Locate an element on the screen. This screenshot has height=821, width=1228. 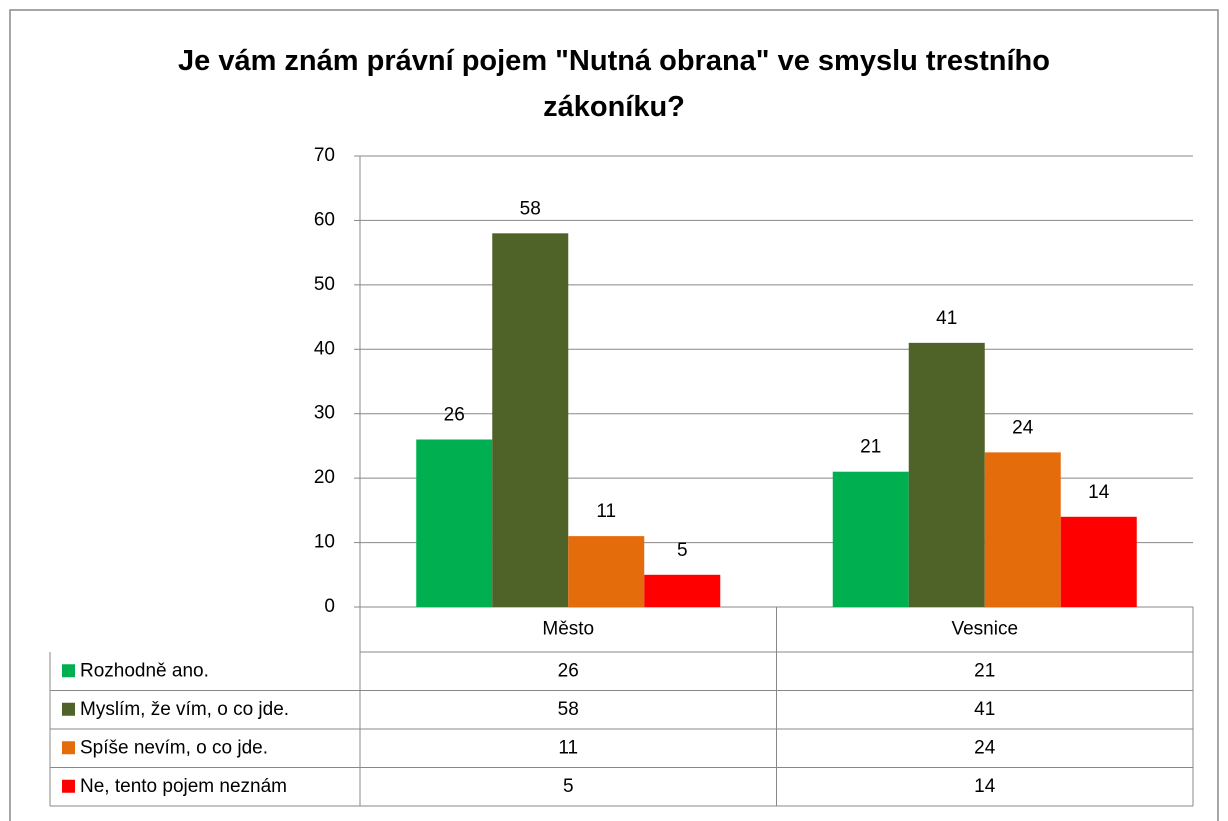
data-label: 11 is located at coordinates (606, 511).